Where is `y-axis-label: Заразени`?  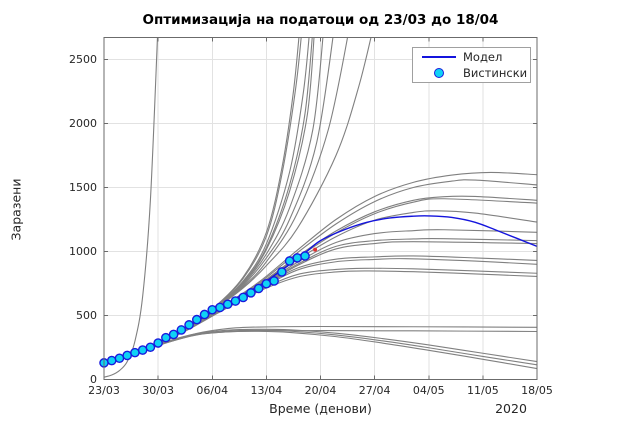
y-axis-label: Заразени is located at coordinates (16, 209).